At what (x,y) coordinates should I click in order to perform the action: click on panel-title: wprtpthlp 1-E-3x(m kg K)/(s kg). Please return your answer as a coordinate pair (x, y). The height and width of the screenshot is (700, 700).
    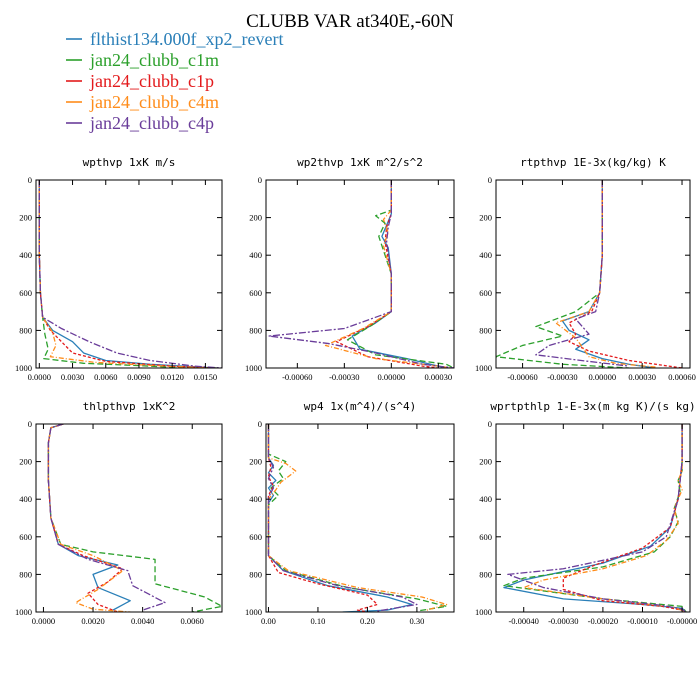
    Looking at the image, I should click on (592, 406).